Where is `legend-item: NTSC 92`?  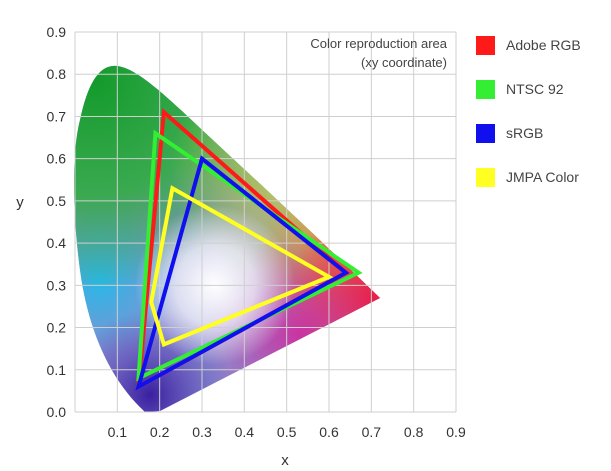 legend-item: NTSC 92 is located at coordinates (541, 89).